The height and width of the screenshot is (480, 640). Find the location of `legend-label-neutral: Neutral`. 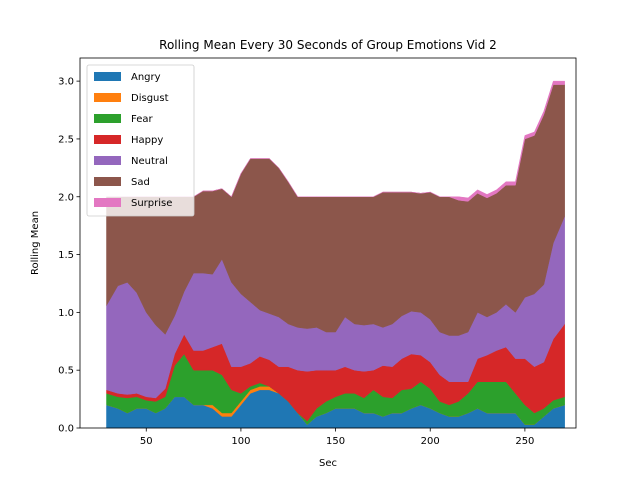

legend-label-neutral: Neutral is located at coordinates (149, 161).